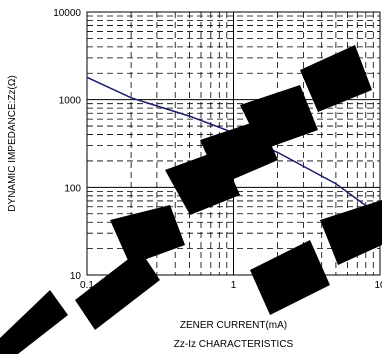 The image size is (382, 354). What do you see at coordinates (378, 285) in the screenshot?
I see `x-tick-label: 10` at bounding box center [378, 285].